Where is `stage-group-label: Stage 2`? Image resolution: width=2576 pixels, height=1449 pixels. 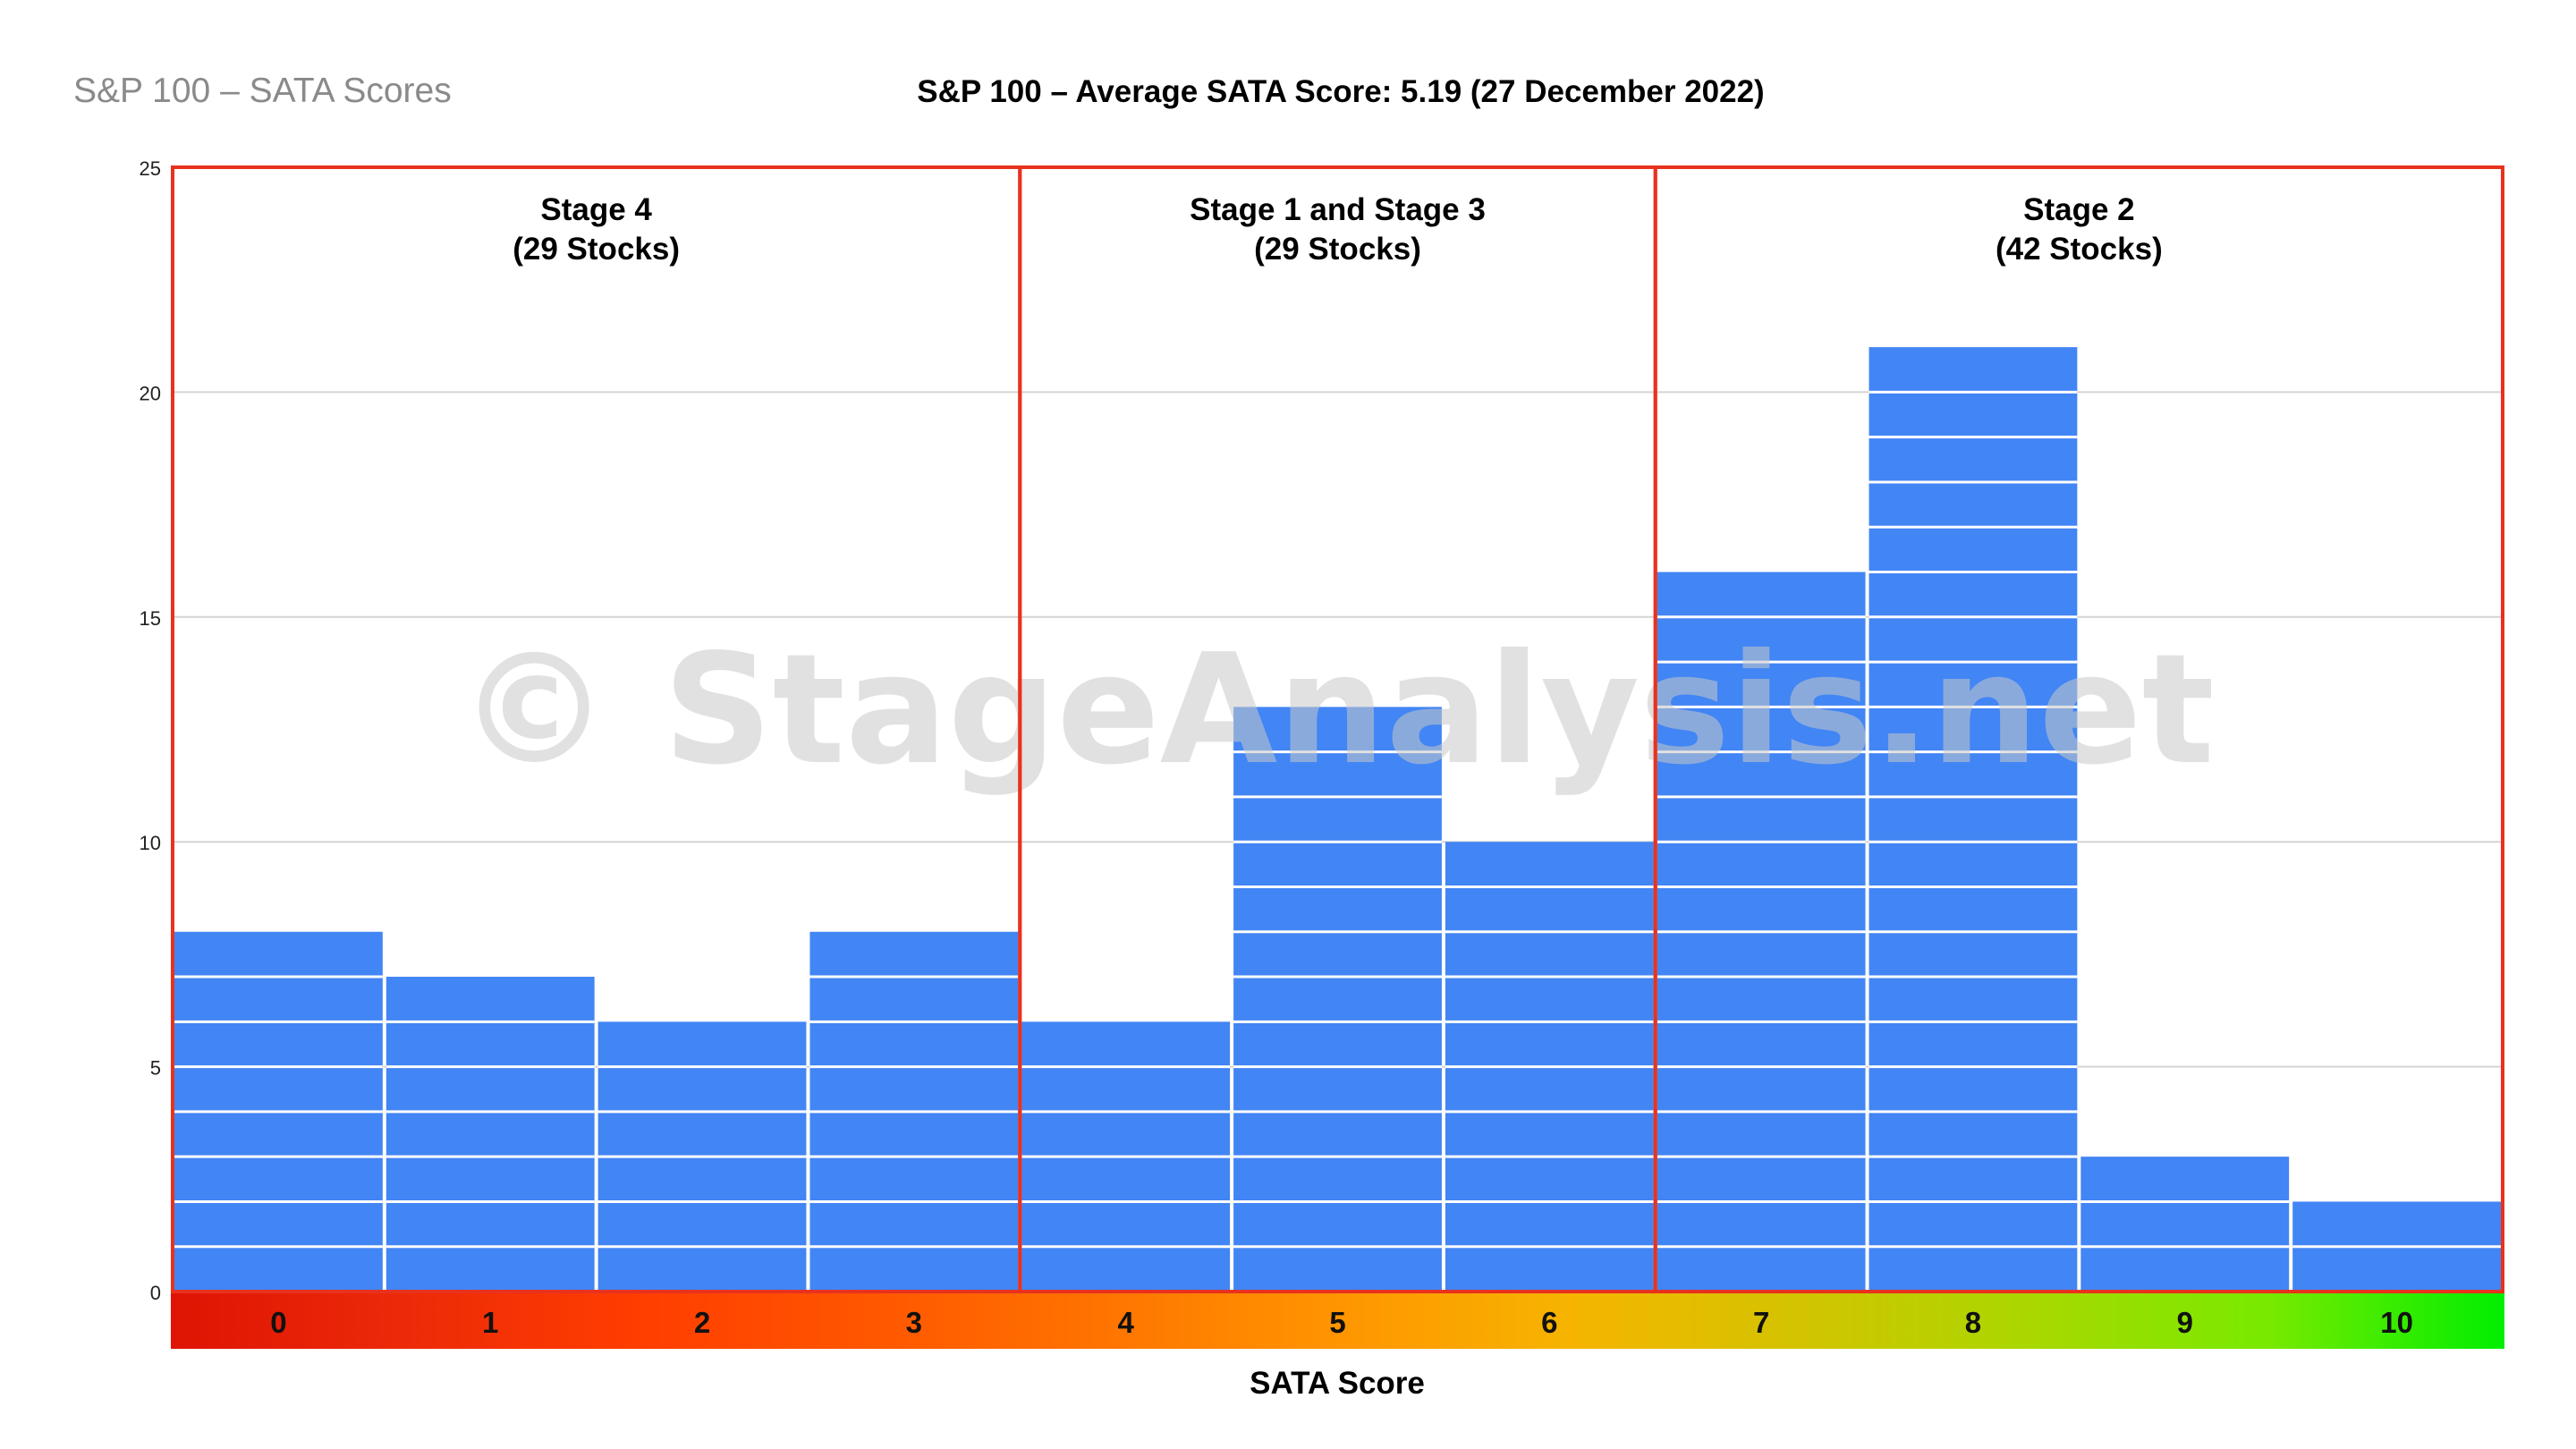
stage-group-label: Stage 2 is located at coordinates (2079, 209).